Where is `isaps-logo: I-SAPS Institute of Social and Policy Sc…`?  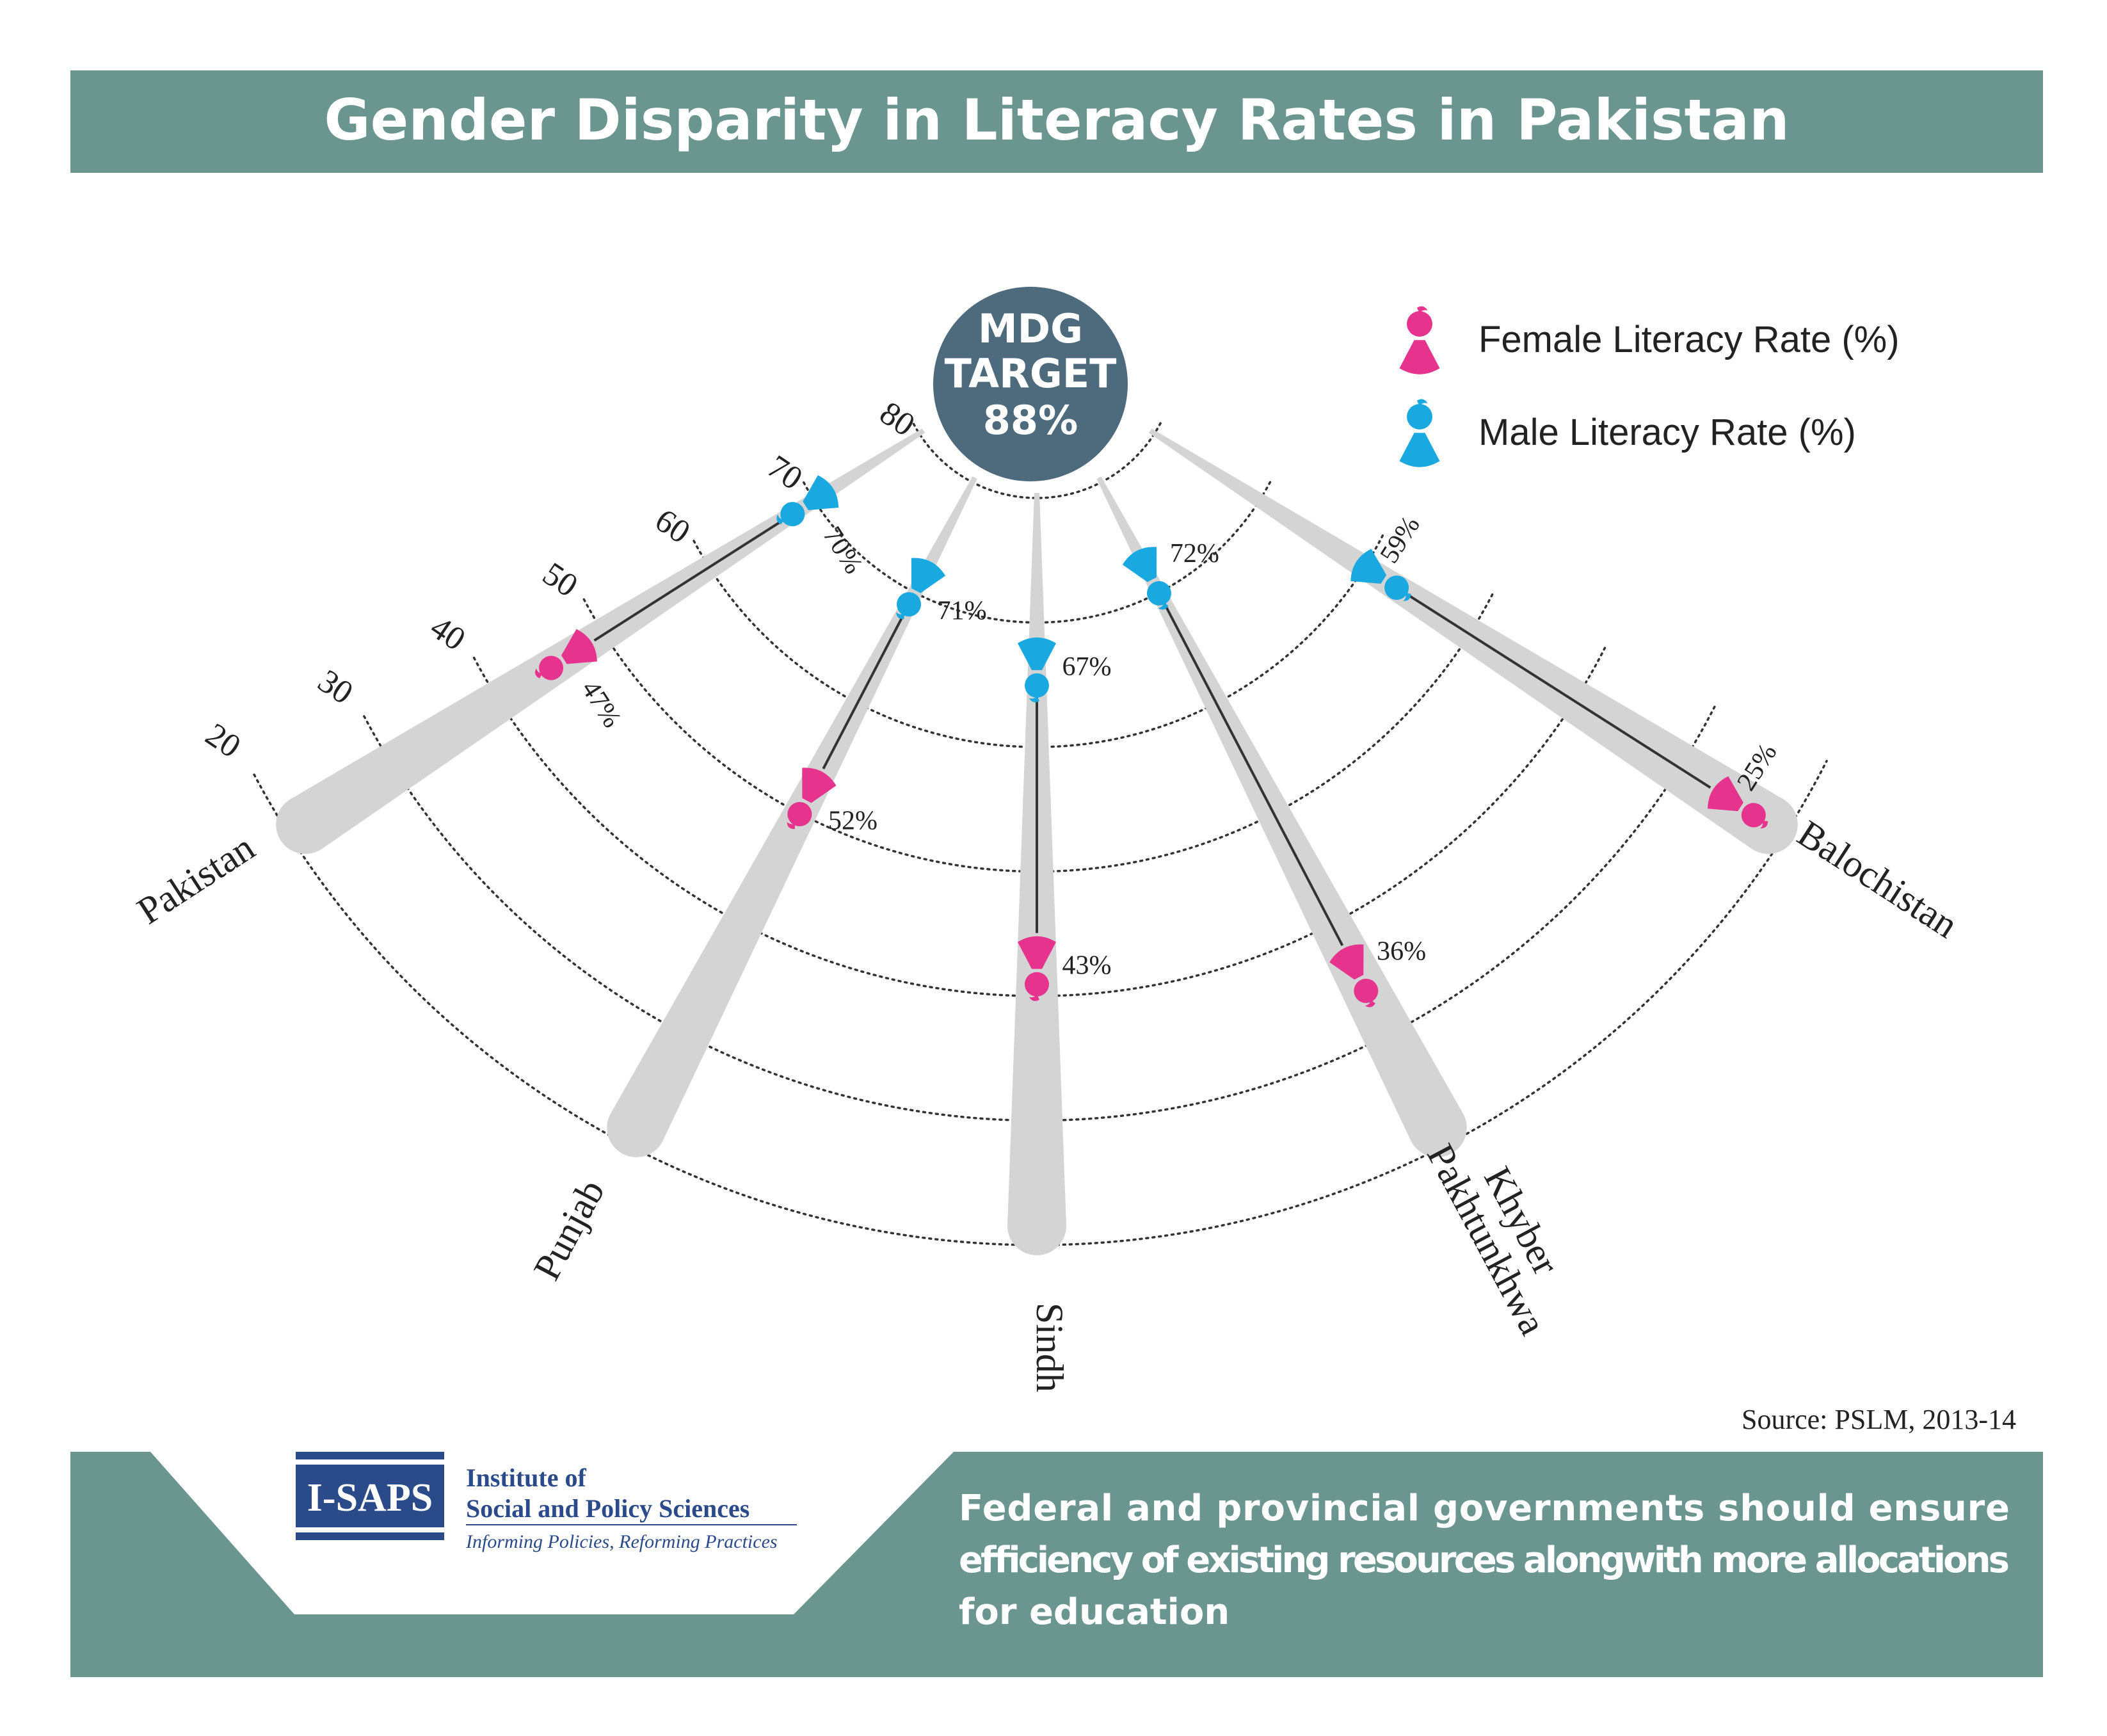 isaps-logo: I-SAPS Institute of Social and Policy Sc… is located at coordinates (546, 1502).